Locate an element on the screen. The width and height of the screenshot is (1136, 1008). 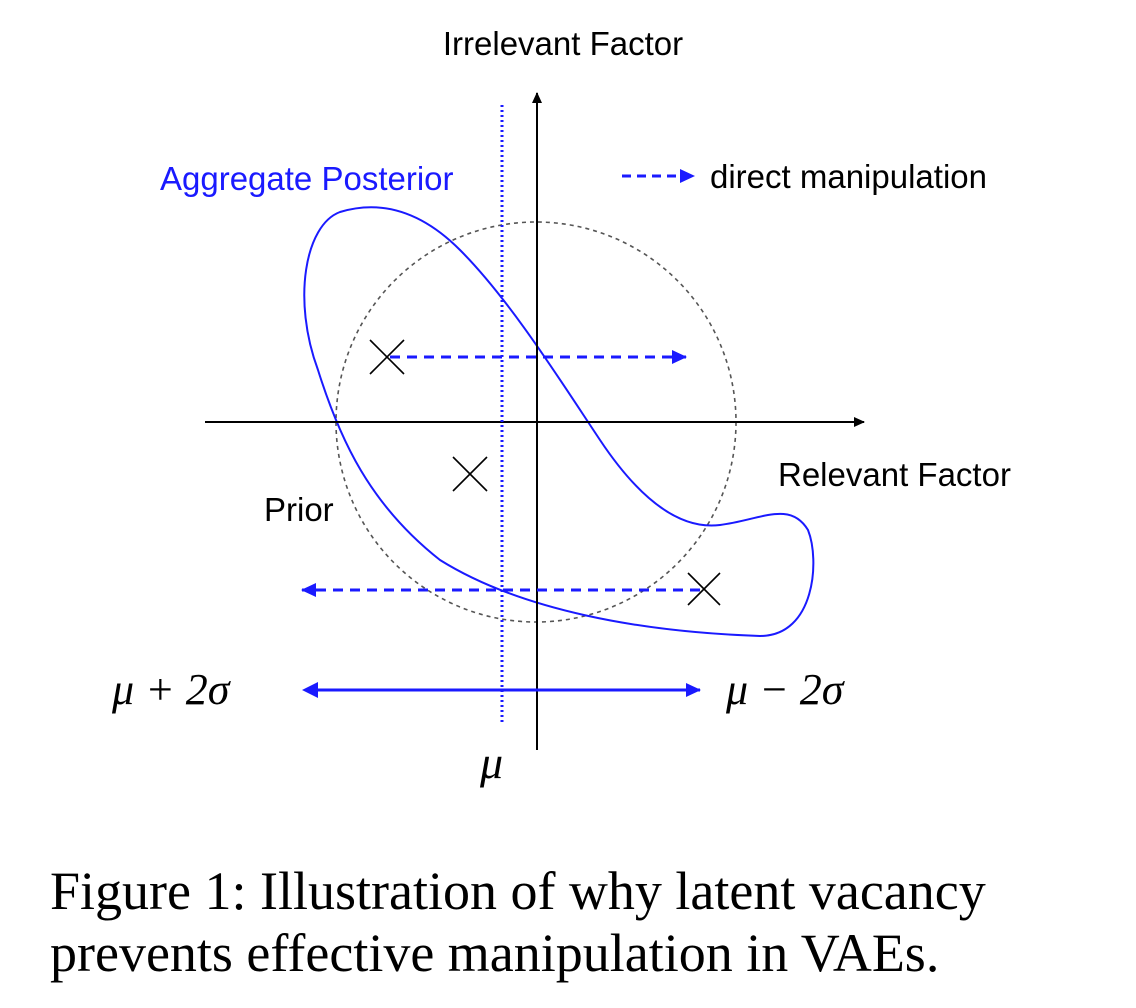
legend-label: direct manipulation is located at coordinates (848, 176).